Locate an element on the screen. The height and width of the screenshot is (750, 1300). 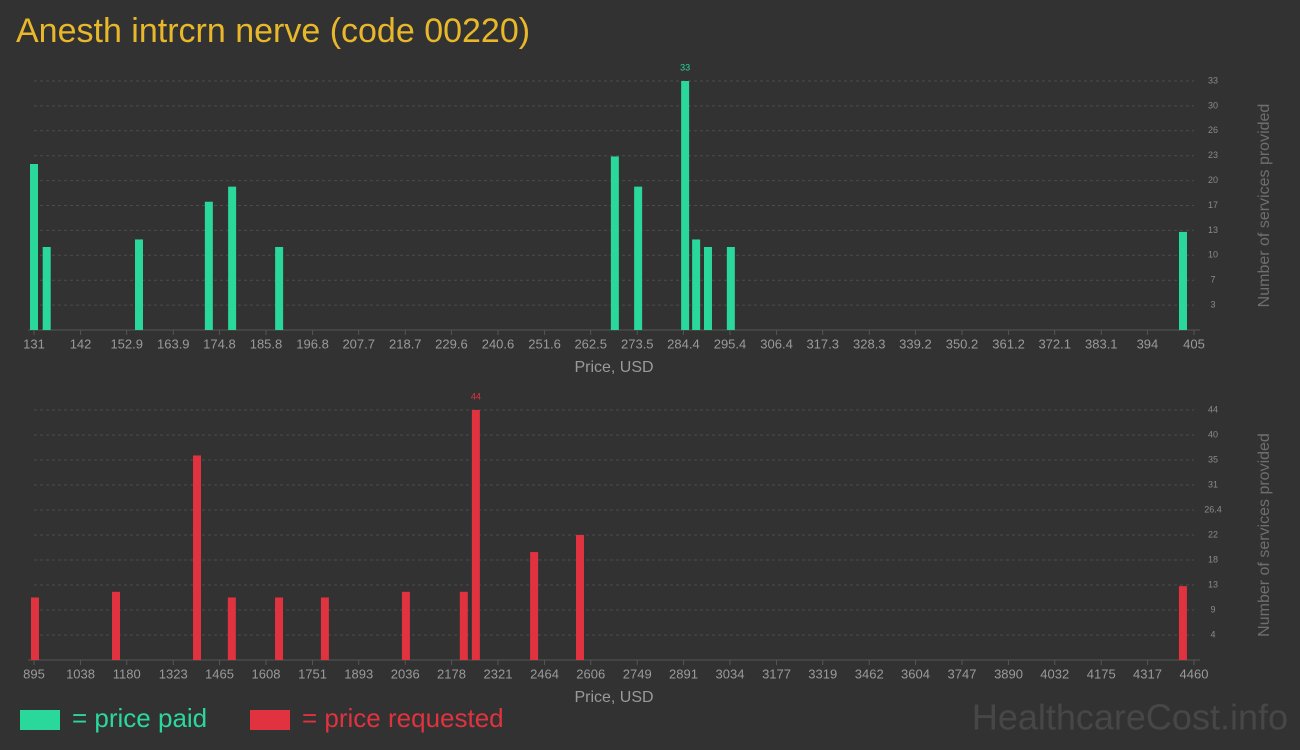
x-tick-label: 328.3 is located at coordinates (869, 343).